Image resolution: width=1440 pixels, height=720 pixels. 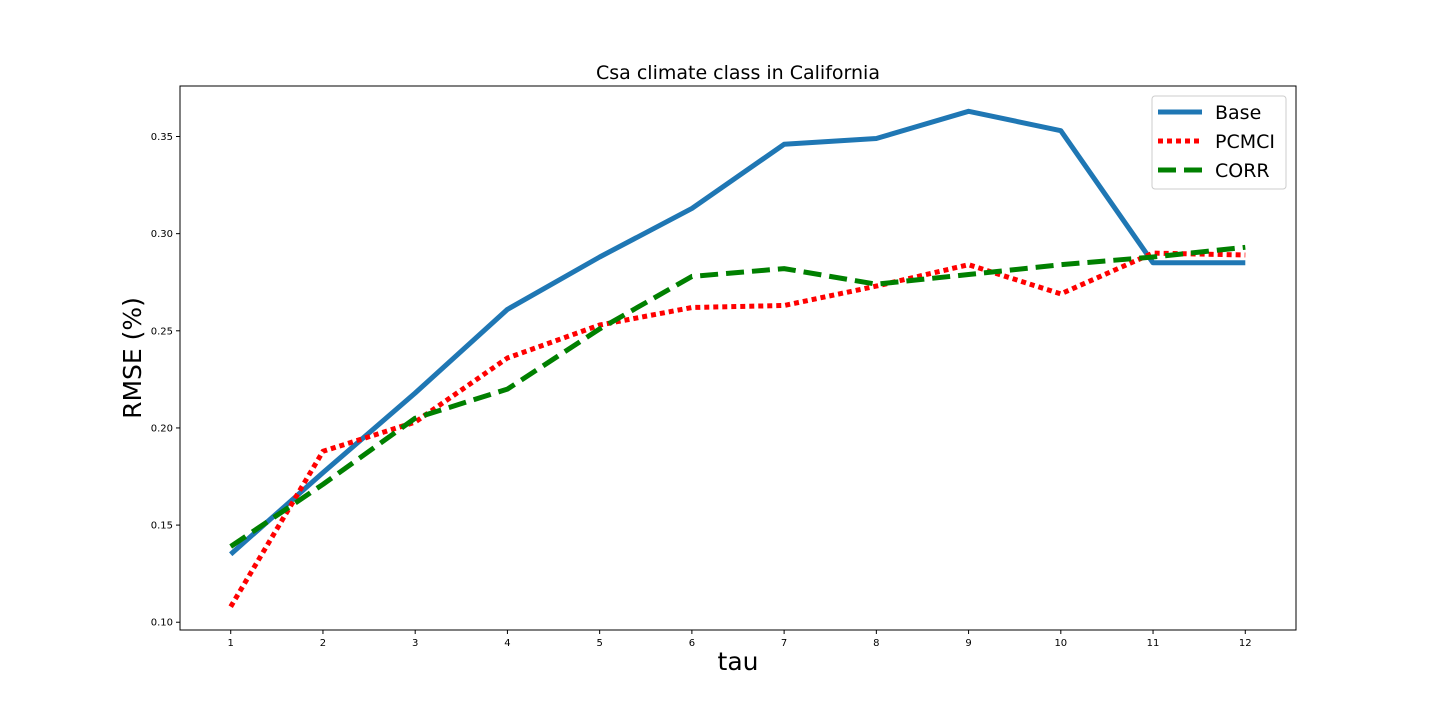 I want to click on x-tick-label: 5, so click(x=599, y=643).